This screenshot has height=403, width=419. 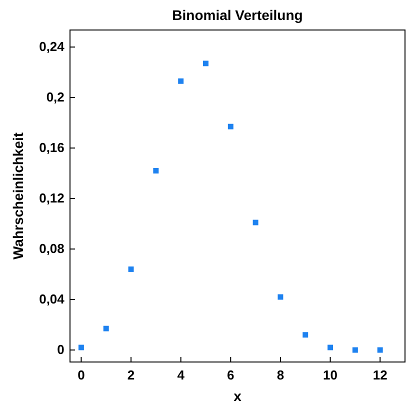 I want to click on x-tick-label: 6, so click(x=230, y=374).